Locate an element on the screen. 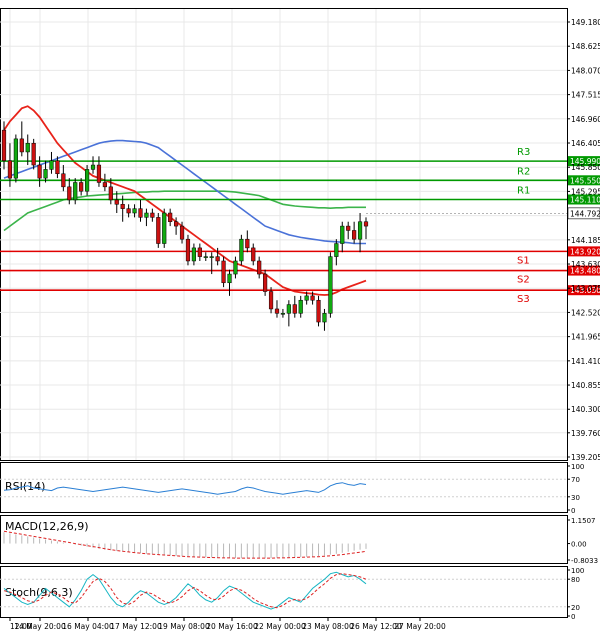 The width and height of the screenshot is (600, 635). price-tick-label: 140.300 is located at coordinates (585, 409).